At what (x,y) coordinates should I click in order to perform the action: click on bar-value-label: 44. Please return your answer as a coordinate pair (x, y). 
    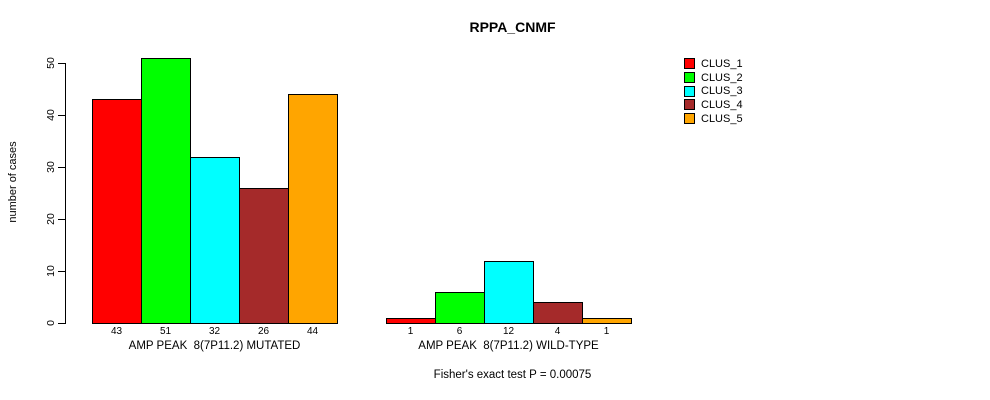
    Looking at the image, I should click on (312, 331).